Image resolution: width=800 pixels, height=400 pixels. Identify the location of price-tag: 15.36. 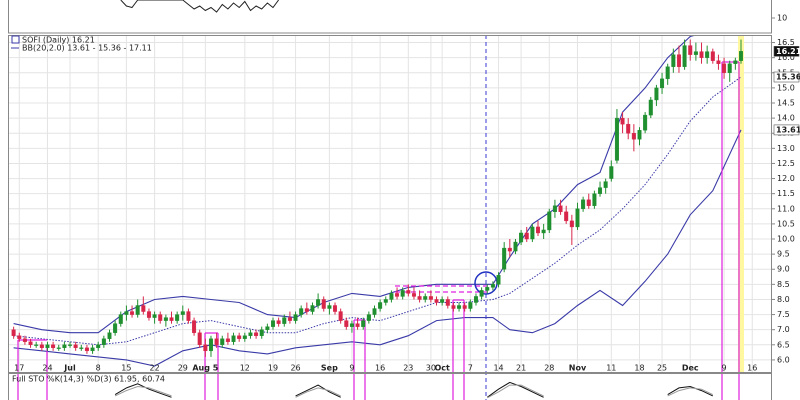
(788, 77).